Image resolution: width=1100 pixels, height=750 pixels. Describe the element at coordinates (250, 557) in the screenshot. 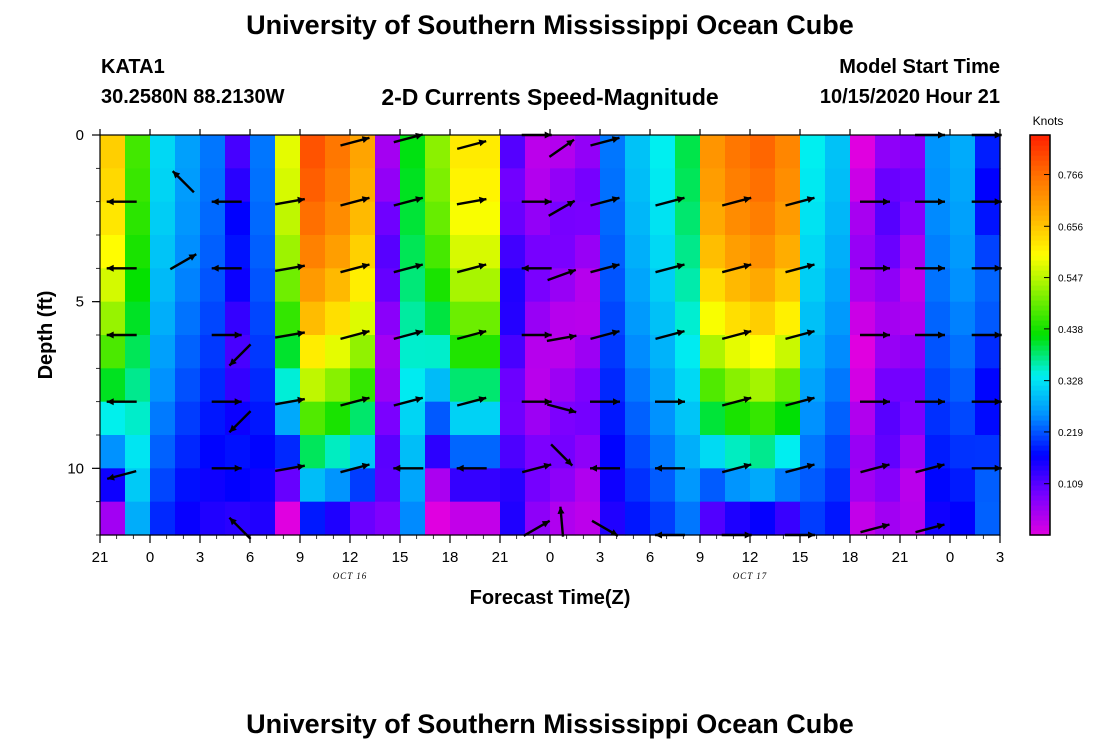

I see `x-tick-label: 6` at that location.